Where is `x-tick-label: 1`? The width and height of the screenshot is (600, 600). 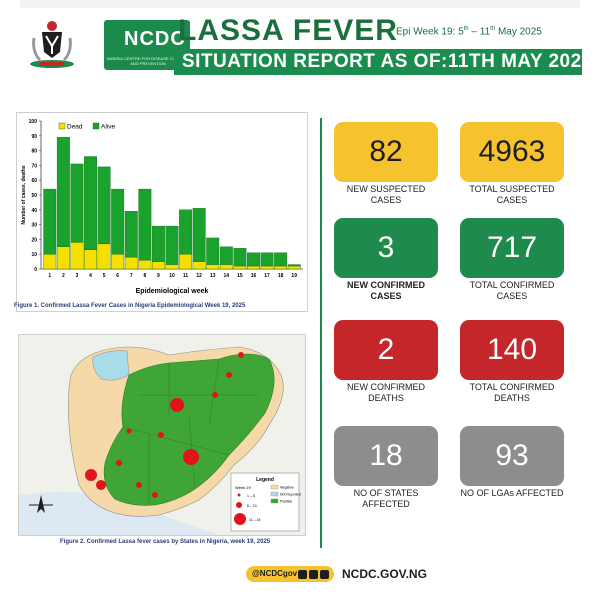
x-tick-label: 1 is located at coordinates (49, 276).